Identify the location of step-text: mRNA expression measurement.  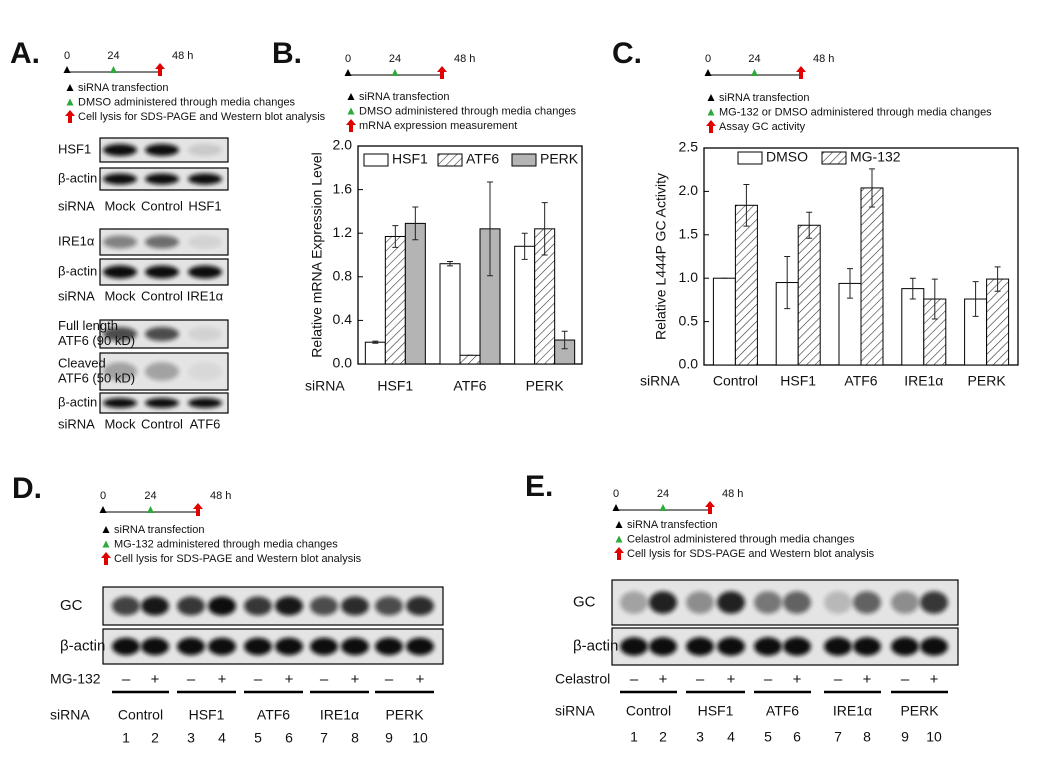
(438, 126).